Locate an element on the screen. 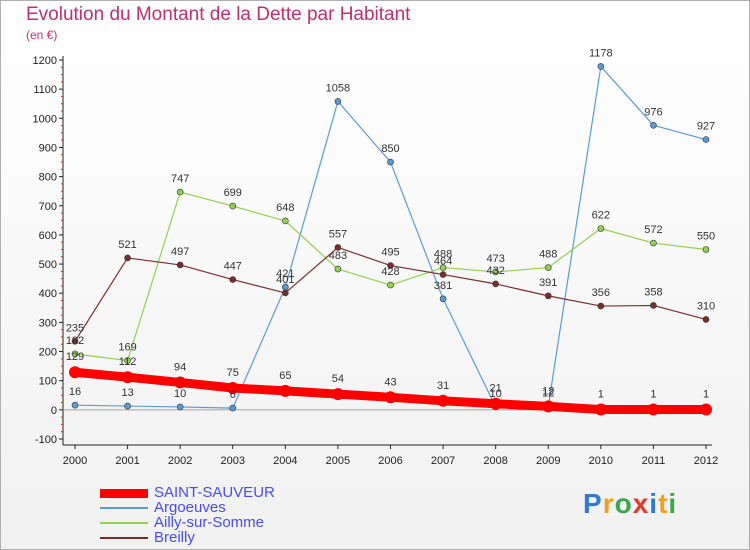 This screenshot has height=550, width=750. y-tick-label: 400 is located at coordinates (48, 294).